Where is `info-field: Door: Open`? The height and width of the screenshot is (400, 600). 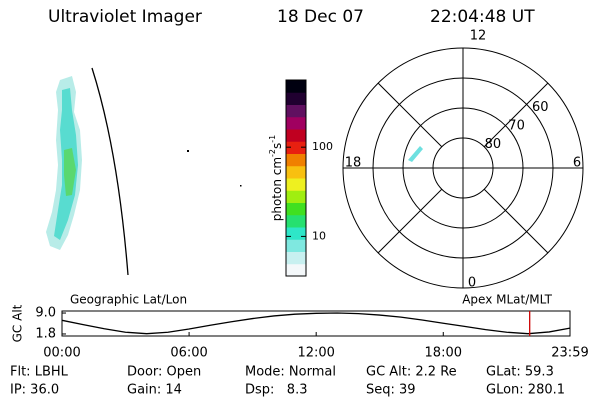
info-field: Door: Open is located at coordinates (164, 372).